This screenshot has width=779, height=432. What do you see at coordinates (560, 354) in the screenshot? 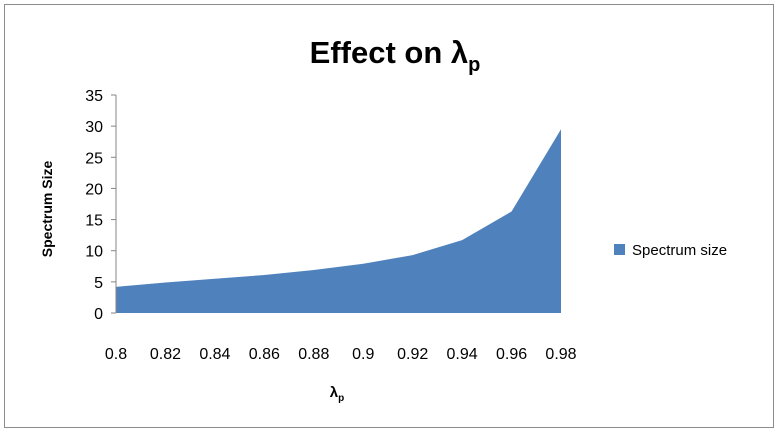
I see `x-tick-label: 0.98` at bounding box center [560, 354].